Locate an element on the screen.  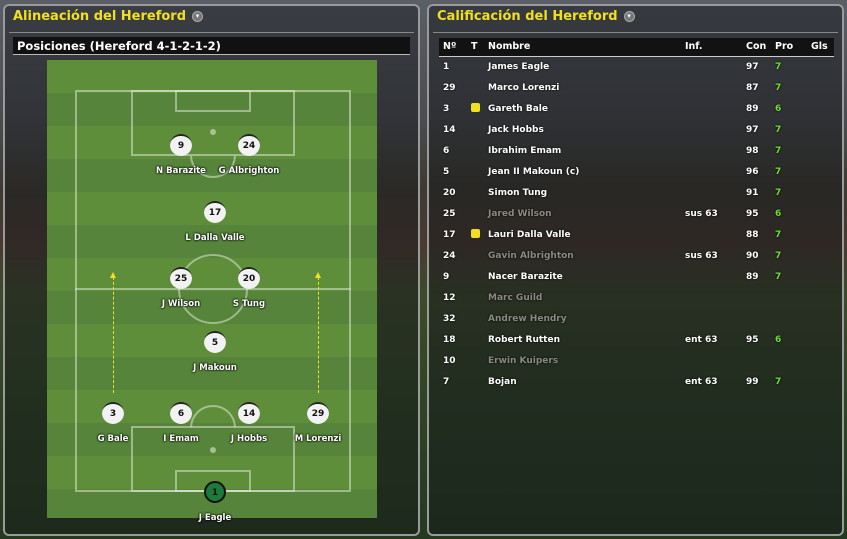
cell-number: 29 is located at coordinates (449, 87).